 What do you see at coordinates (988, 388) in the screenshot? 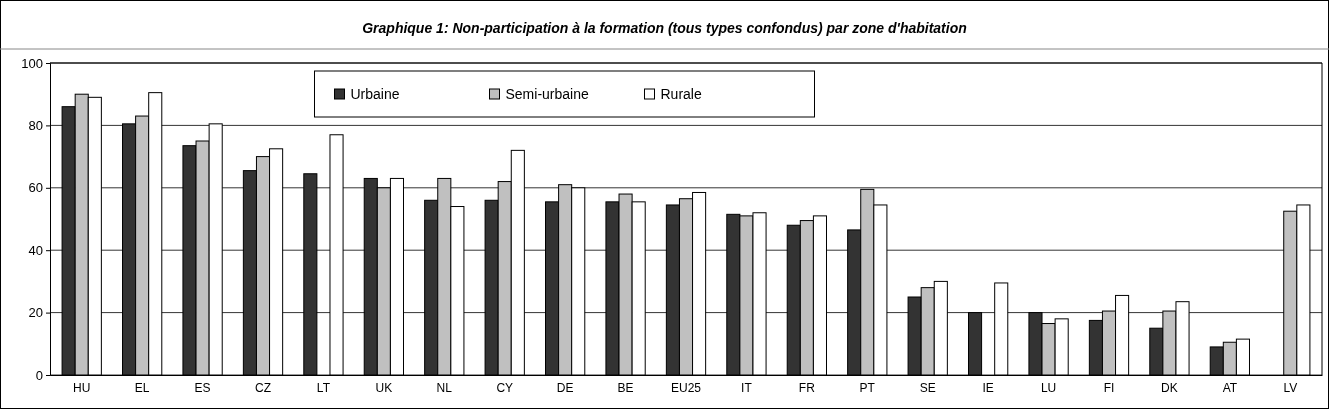
I see `x-tick-label: IE` at bounding box center [988, 388].